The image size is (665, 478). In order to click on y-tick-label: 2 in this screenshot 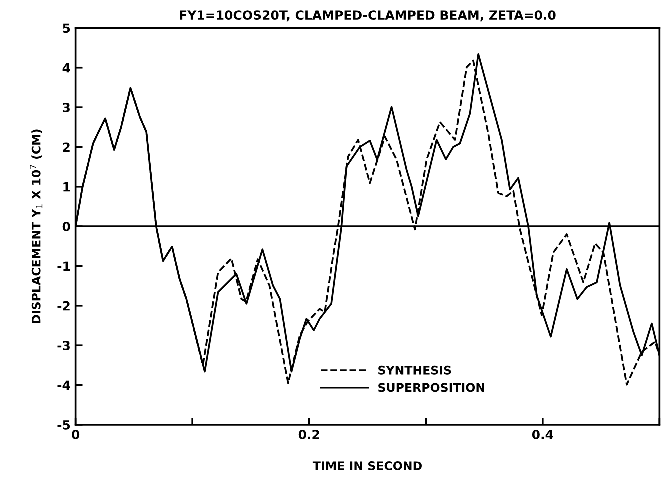, I will do `click(66, 147)`.